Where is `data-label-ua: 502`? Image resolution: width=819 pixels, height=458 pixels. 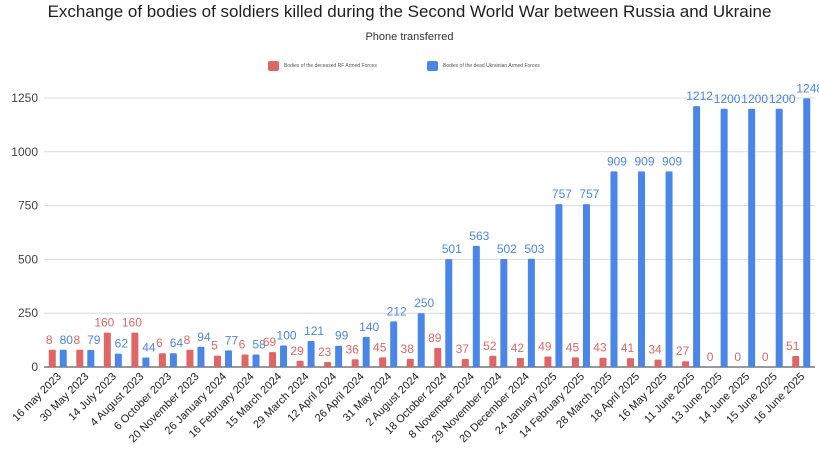 data-label-ua: 502 is located at coordinates (507, 249).